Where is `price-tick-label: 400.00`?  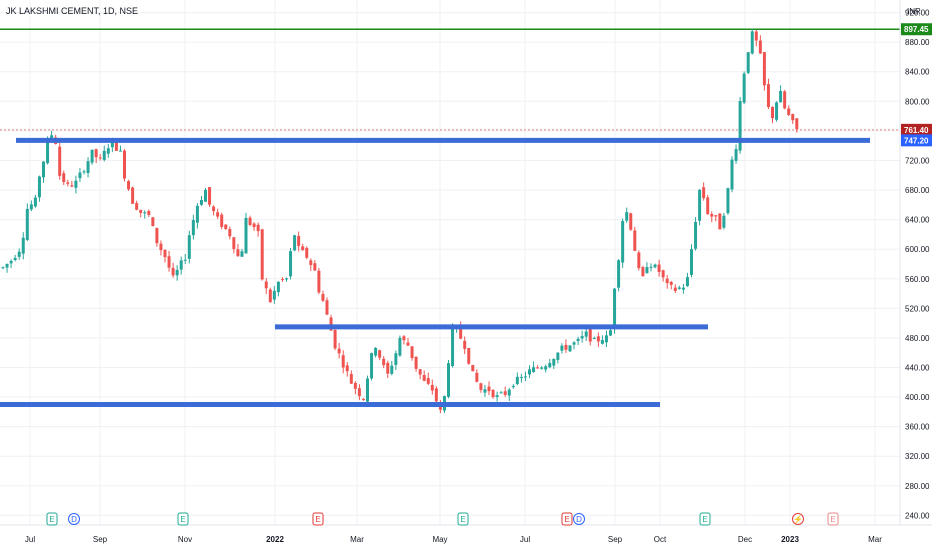 price-tick-label: 400.00 is located at coordinates (917, 397).